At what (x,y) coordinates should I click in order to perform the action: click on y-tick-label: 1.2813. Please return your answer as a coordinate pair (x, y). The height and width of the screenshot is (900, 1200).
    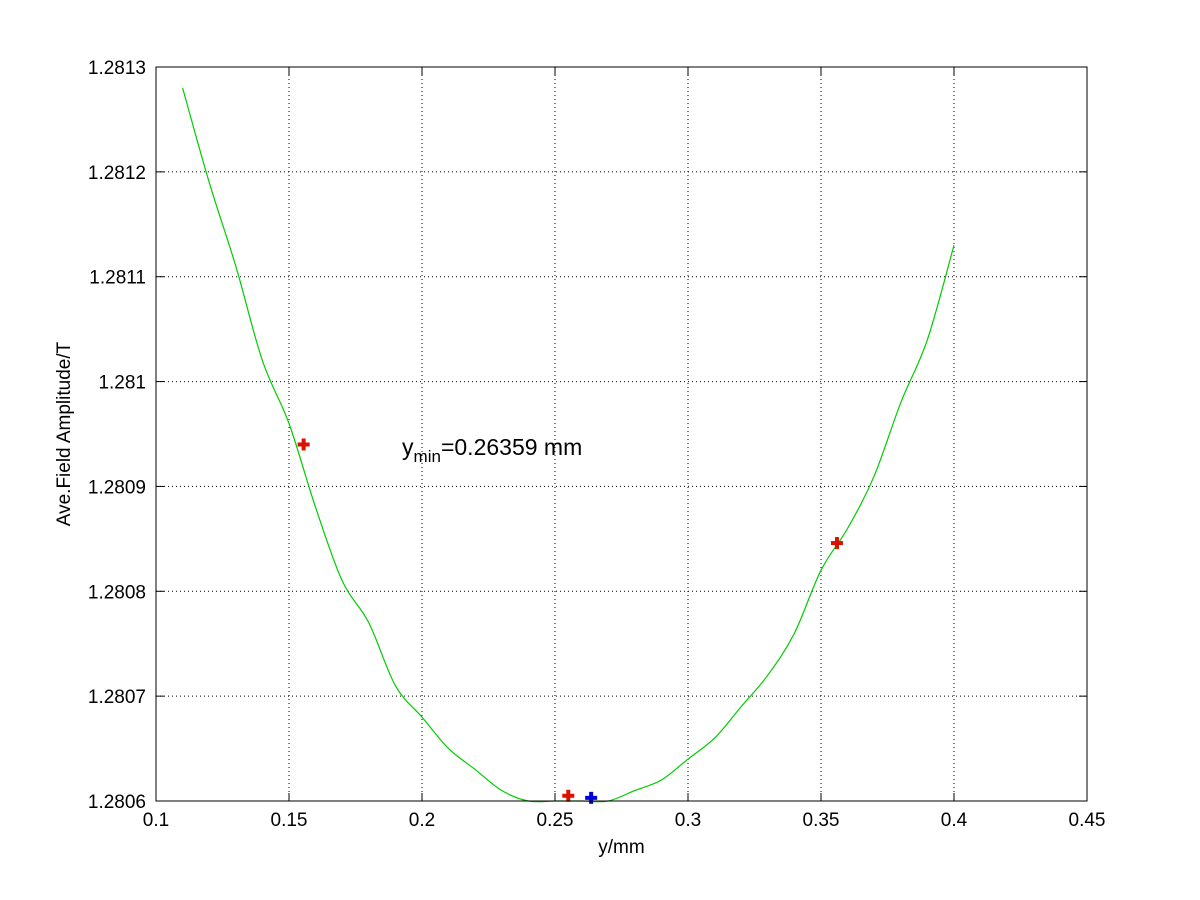
    Looking at the image, I should click on (117, 68).